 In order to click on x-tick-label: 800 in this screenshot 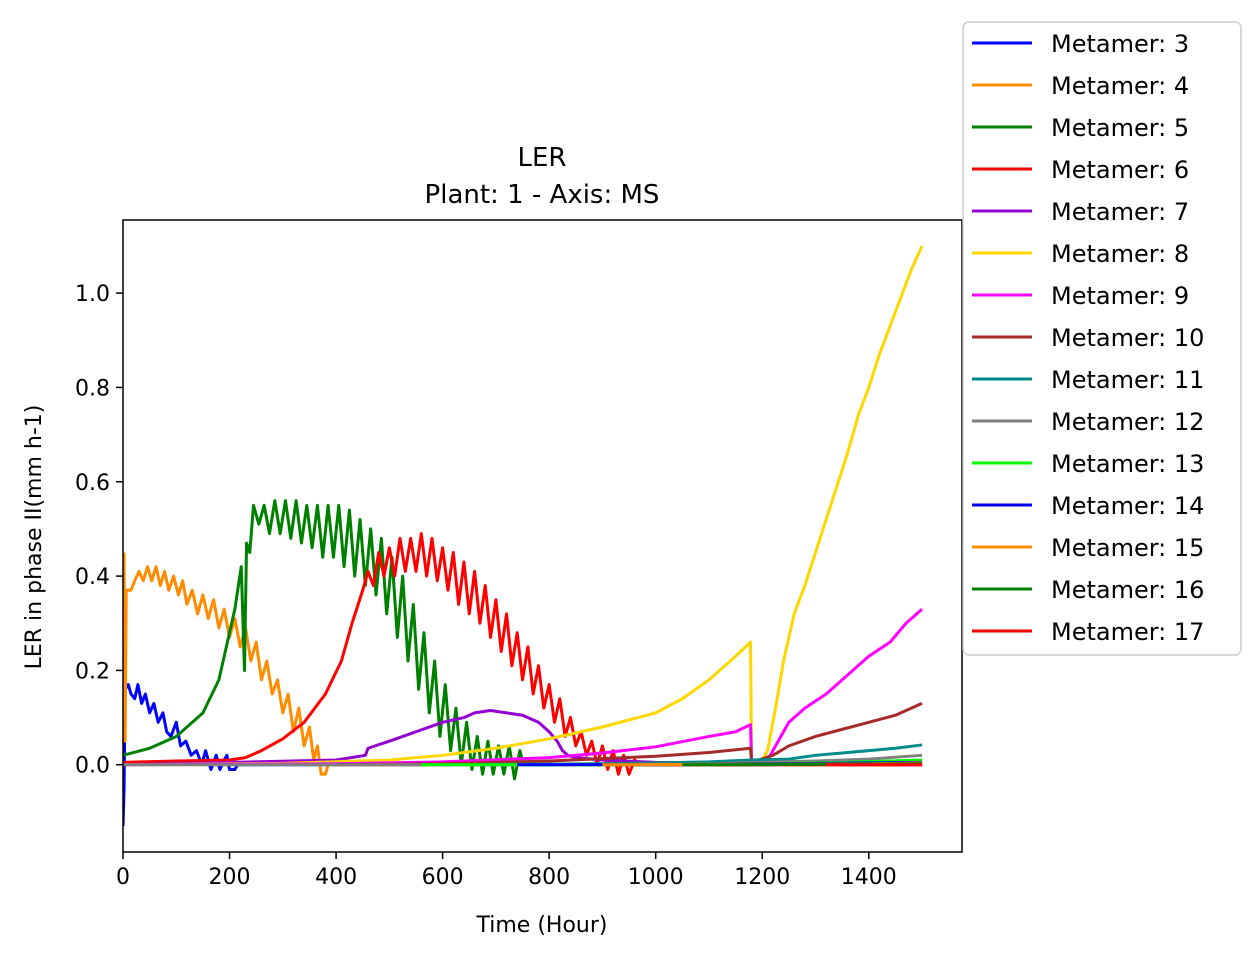, I will do `click(549, 877)`.